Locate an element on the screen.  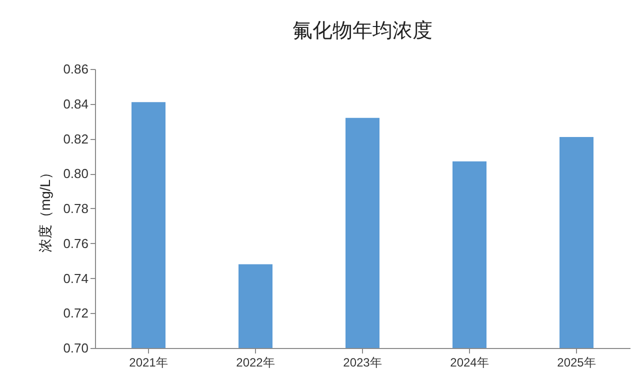
y-tick-label: 0.72 is located at coordinates (75, 313).